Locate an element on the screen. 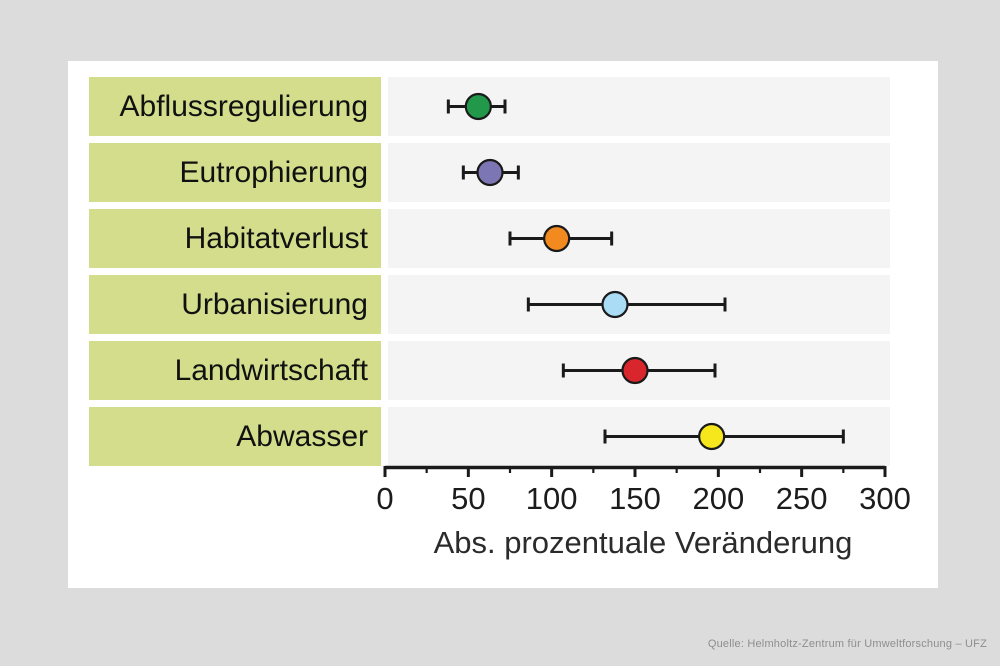 The height and width of the screenshot is (666, 1000). category-label: Landwirtschaft is located at coordinates (271, 370).